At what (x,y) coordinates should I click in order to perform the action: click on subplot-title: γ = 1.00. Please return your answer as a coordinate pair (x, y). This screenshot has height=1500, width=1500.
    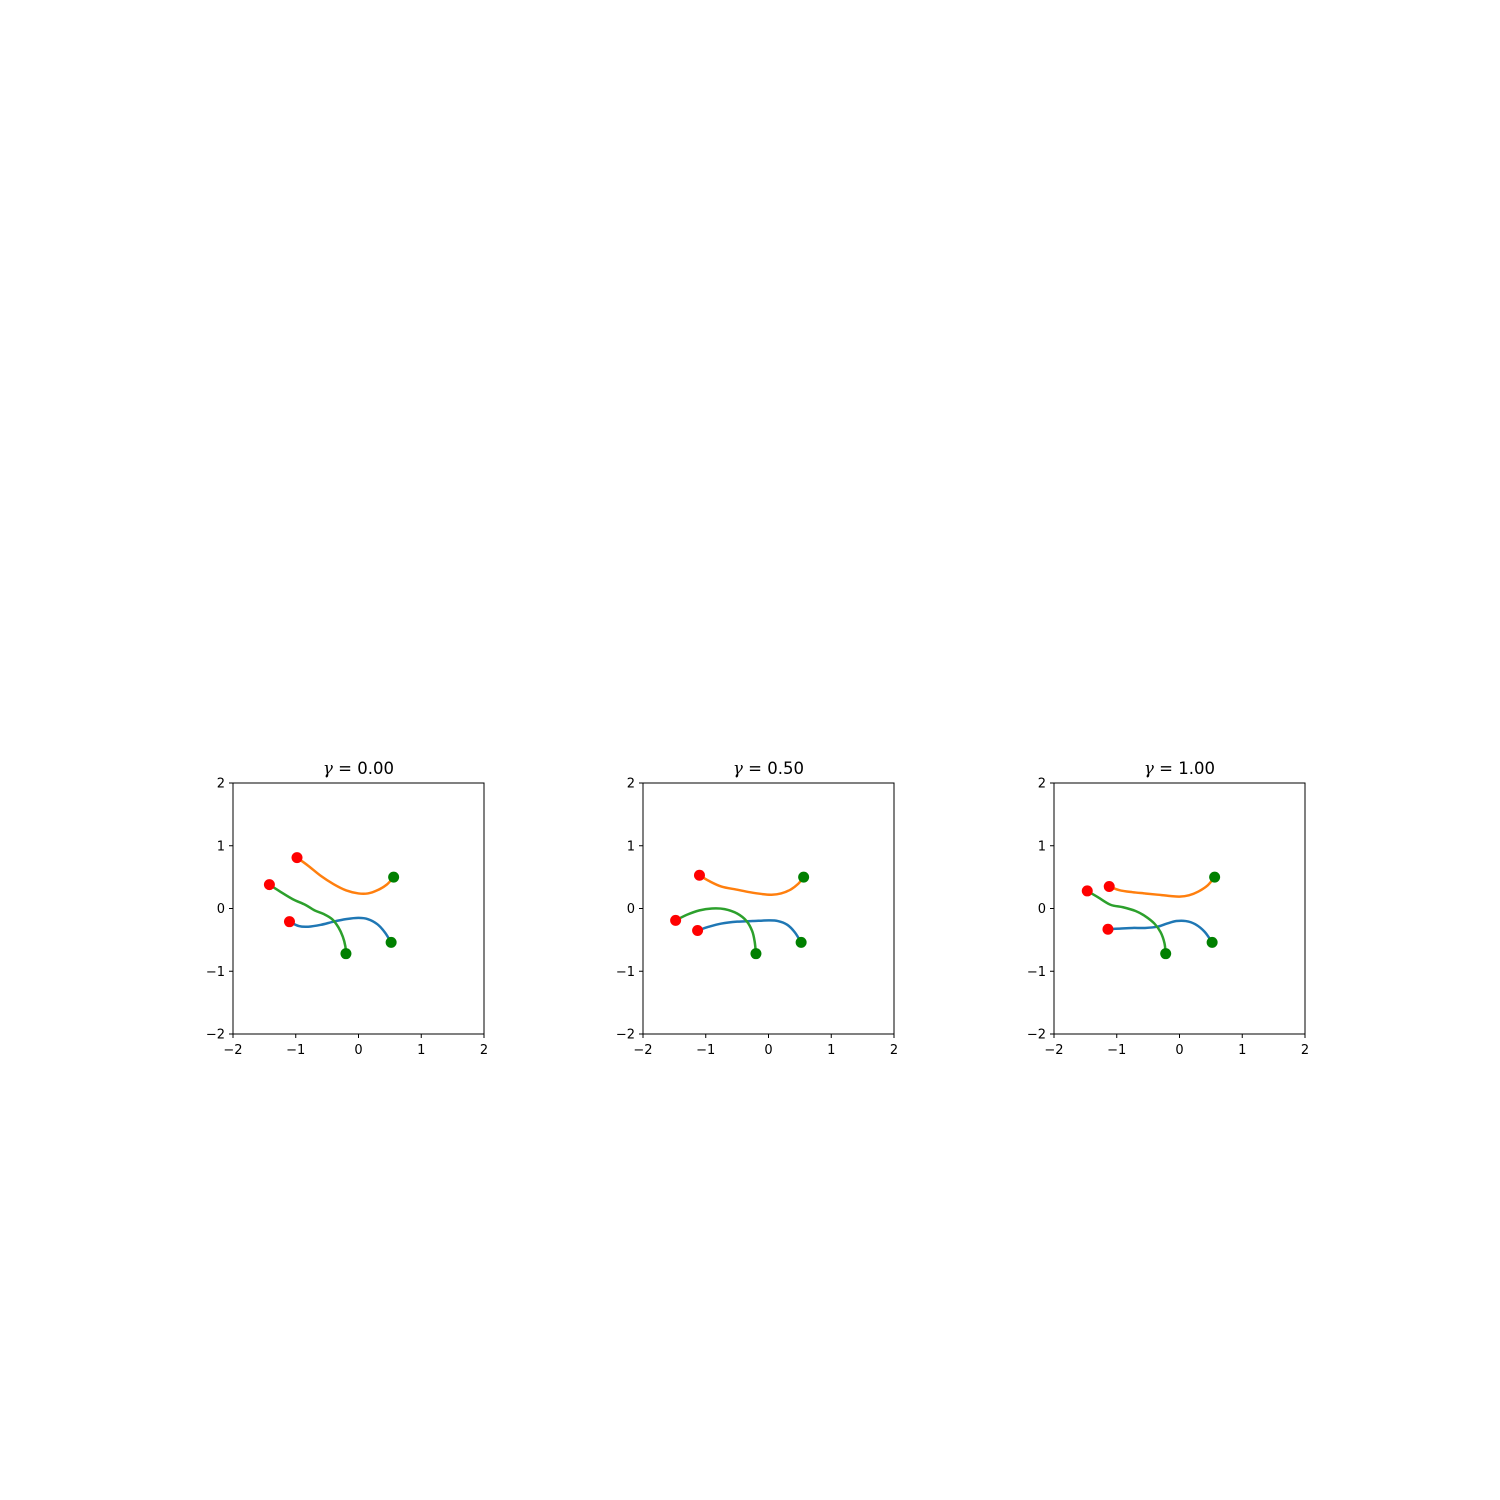
    Looking at the image, I should click on (1179, 768).